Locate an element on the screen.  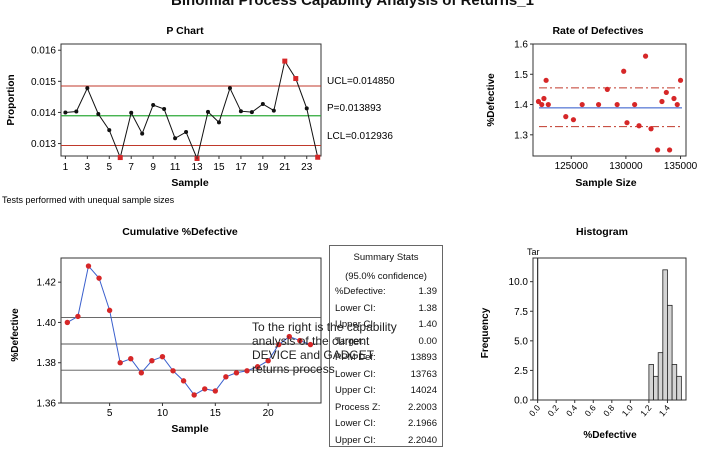
histogram-ytick-label: 5.0 is located at coordinates (521, 341).